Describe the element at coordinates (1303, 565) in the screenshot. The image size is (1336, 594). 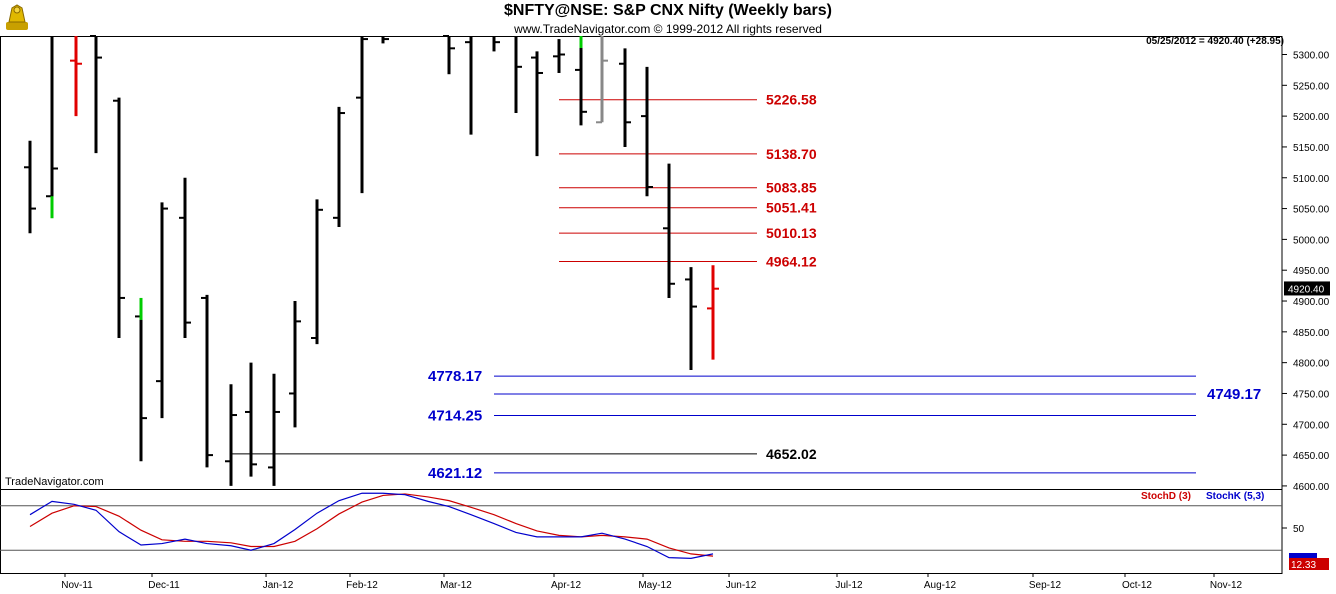
I see `osc-value-label: 12.33` at that location.